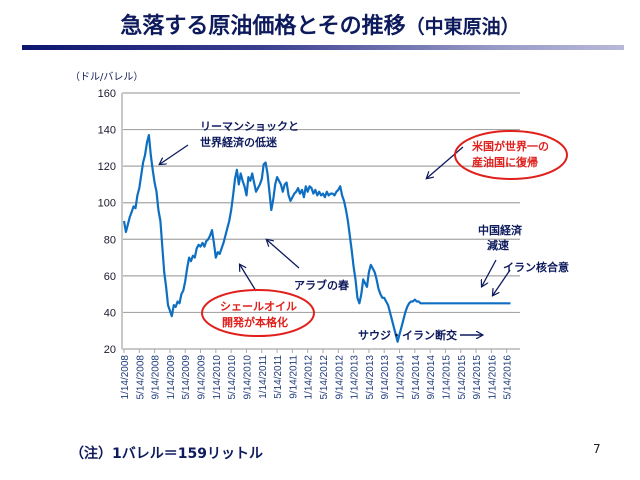  I want to click on x-tick-label: 5/14/2011, so click(278, 377).